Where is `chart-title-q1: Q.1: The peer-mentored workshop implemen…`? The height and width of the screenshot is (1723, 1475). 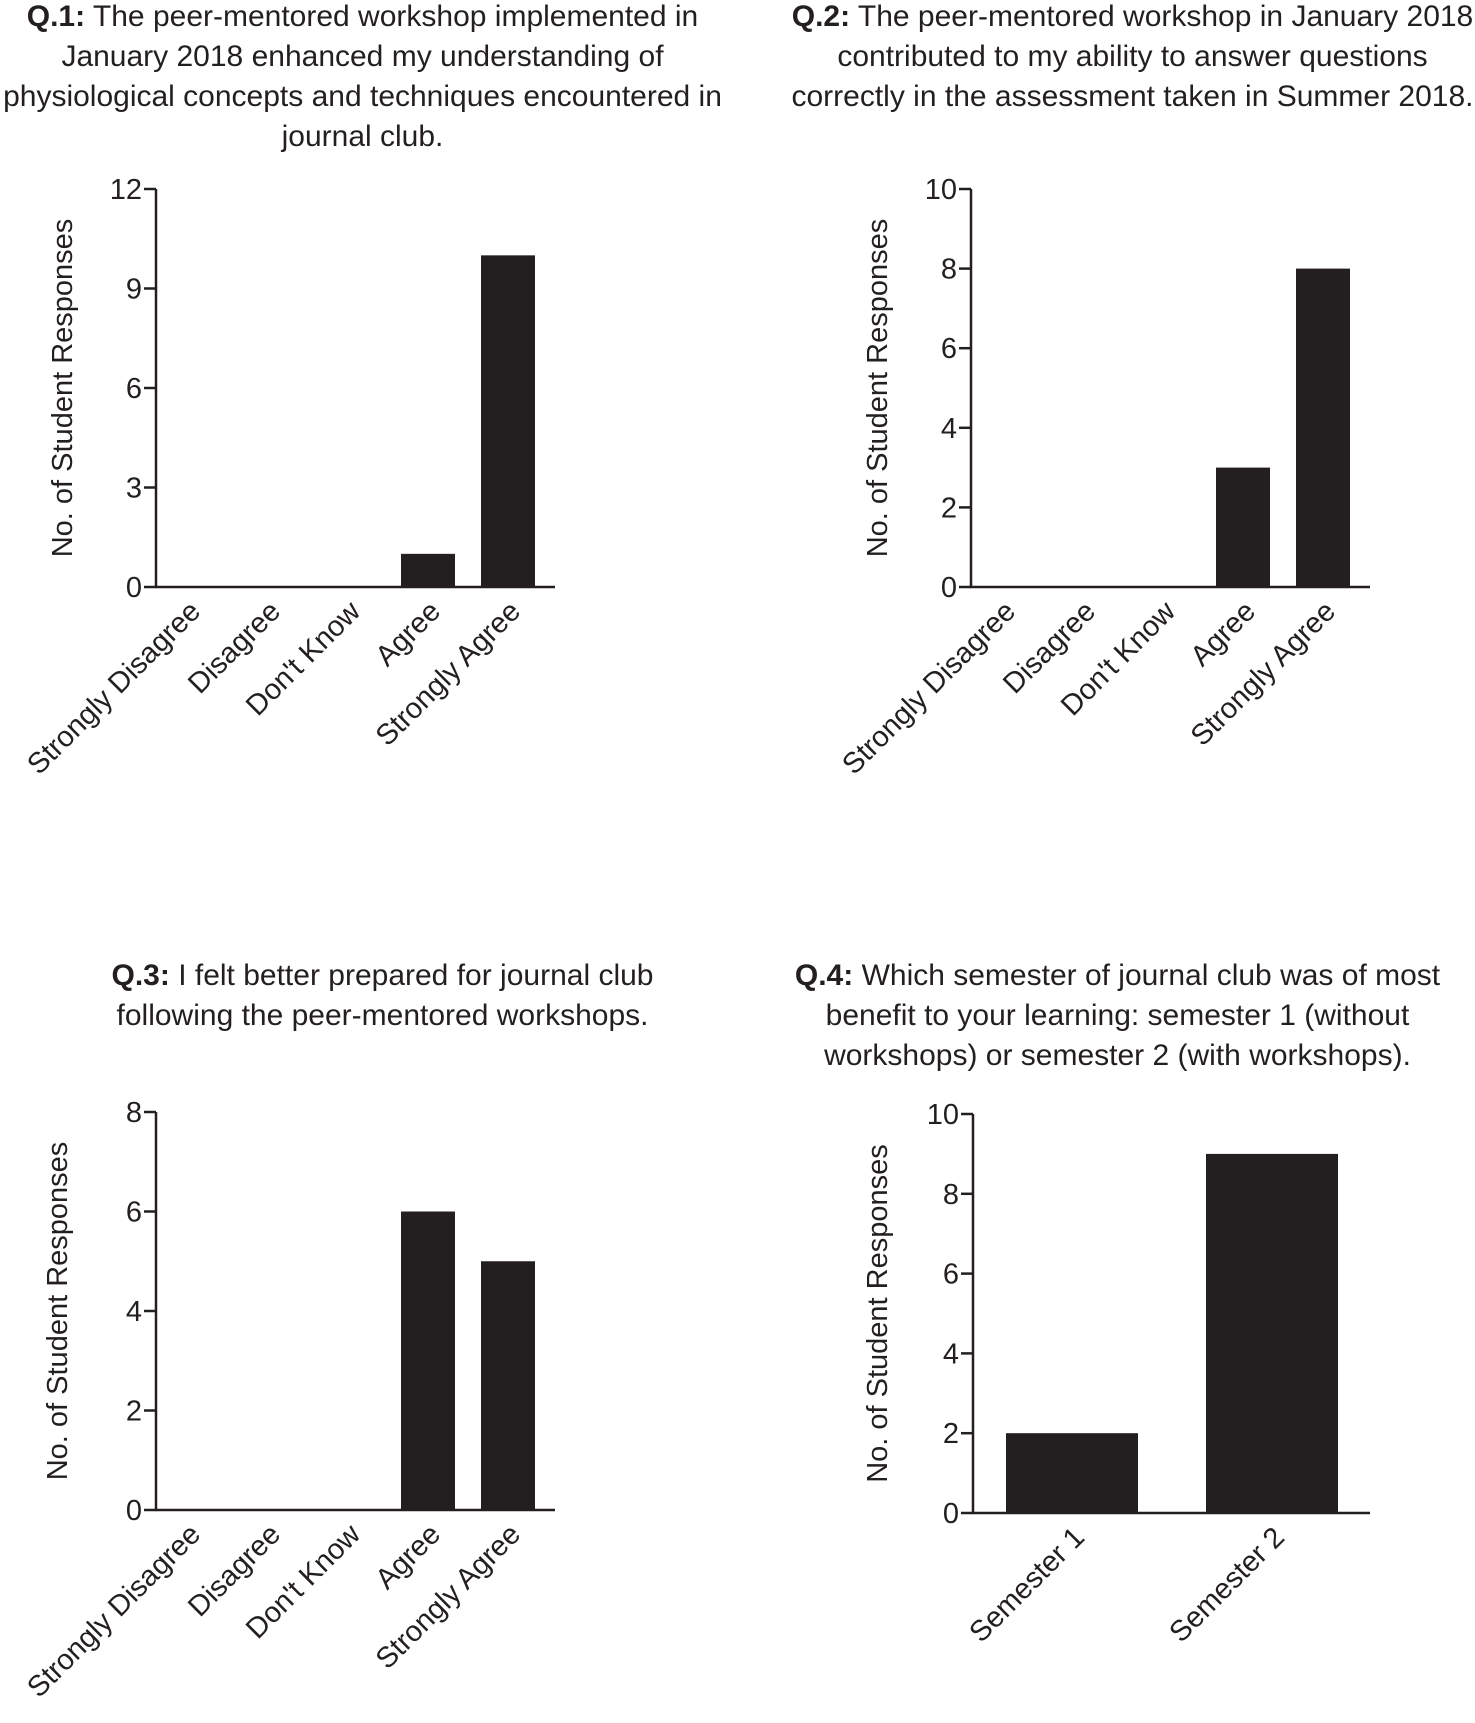 chart-title-q1: Q.1: The peer-mentored workshop implemen… is located at coordinates (362, 78).